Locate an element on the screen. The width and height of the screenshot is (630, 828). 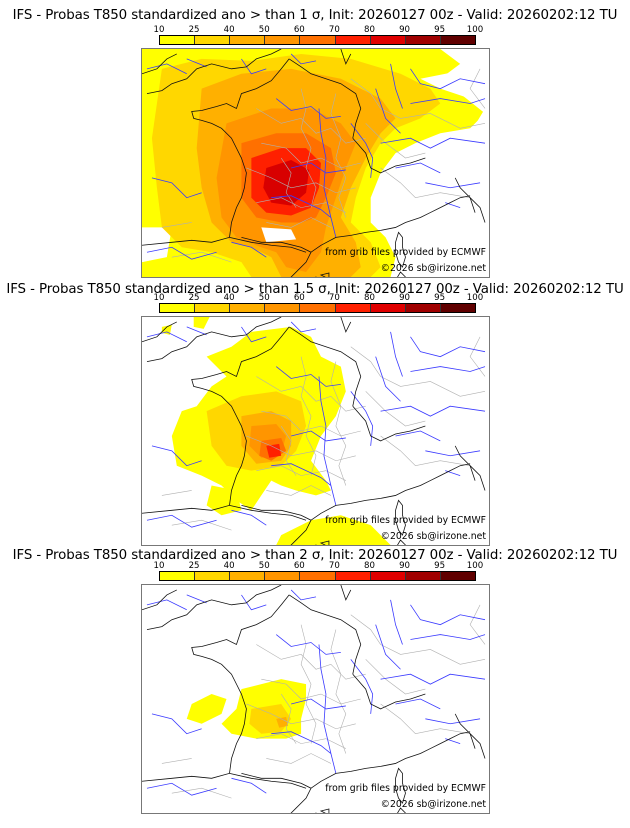
prob-area-10c is located at coordinates (224, 500).